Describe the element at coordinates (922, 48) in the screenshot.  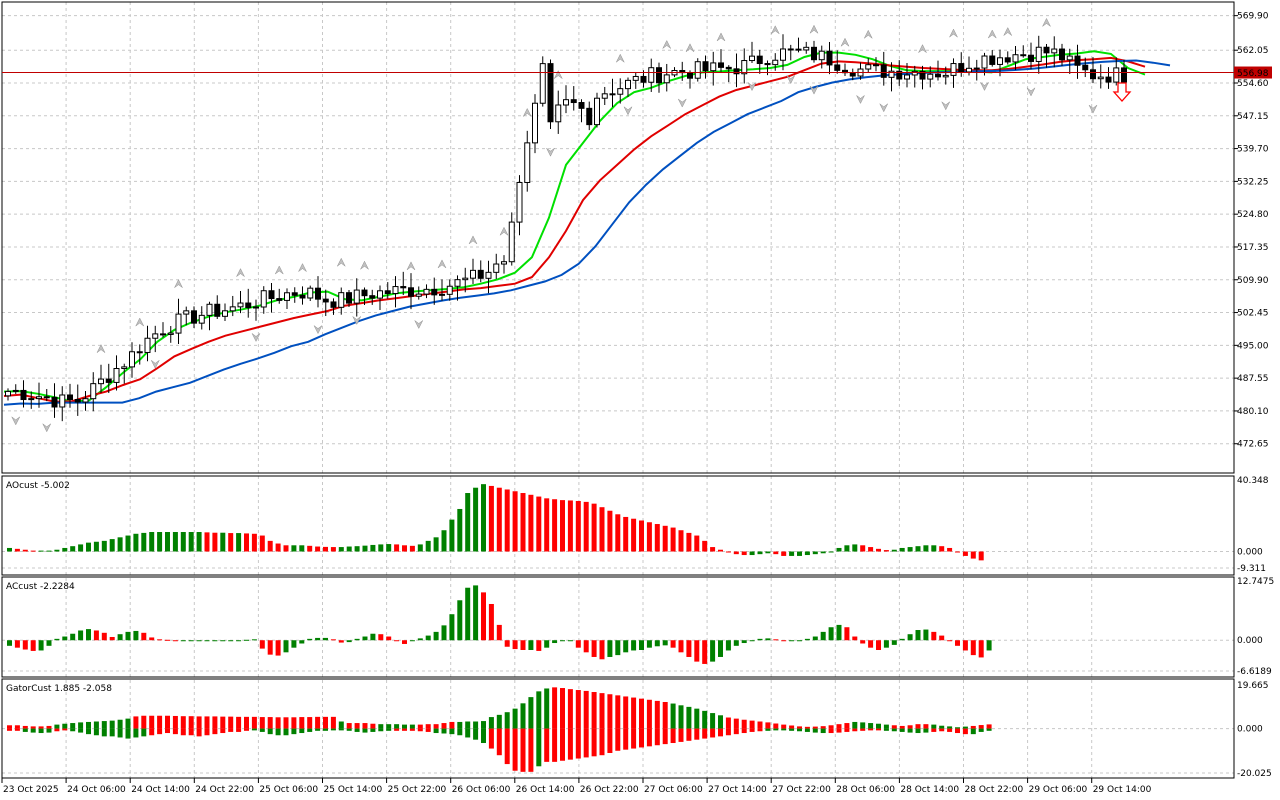
I see `fractal-up-marker` at that location.